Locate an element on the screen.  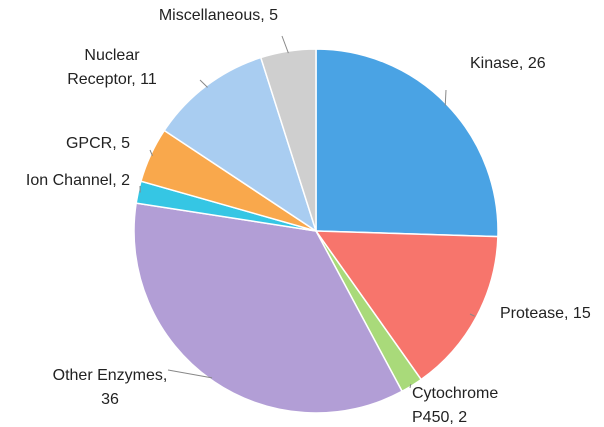
data-label: Miscellaneous, 5 is located at coordinates (218, 15).